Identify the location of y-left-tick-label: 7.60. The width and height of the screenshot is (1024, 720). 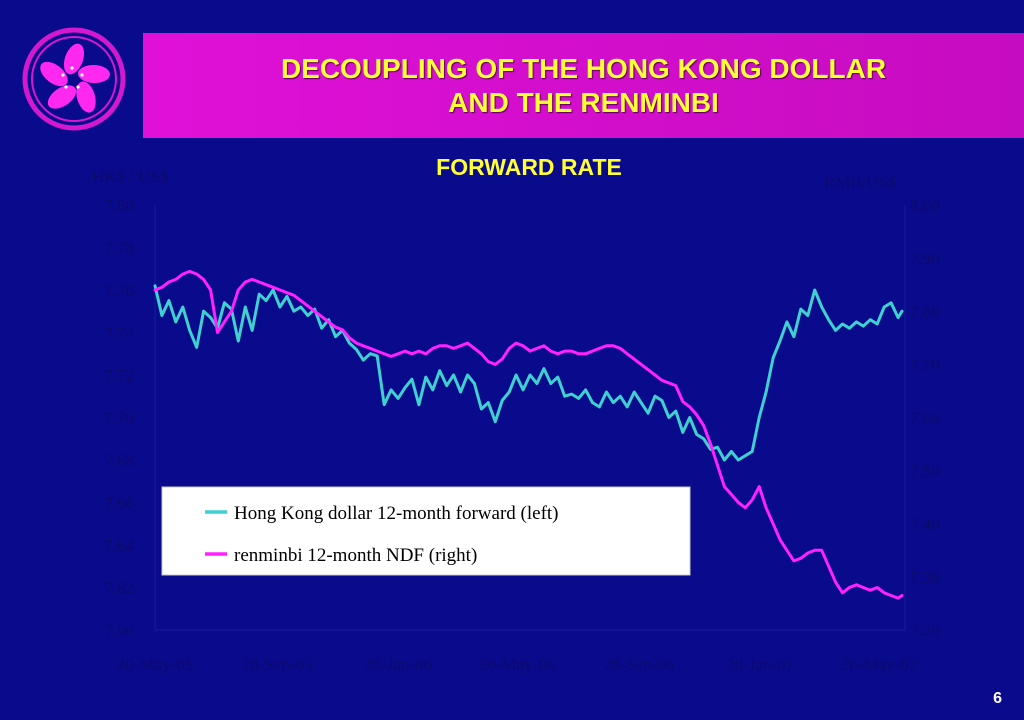
(119, 630).